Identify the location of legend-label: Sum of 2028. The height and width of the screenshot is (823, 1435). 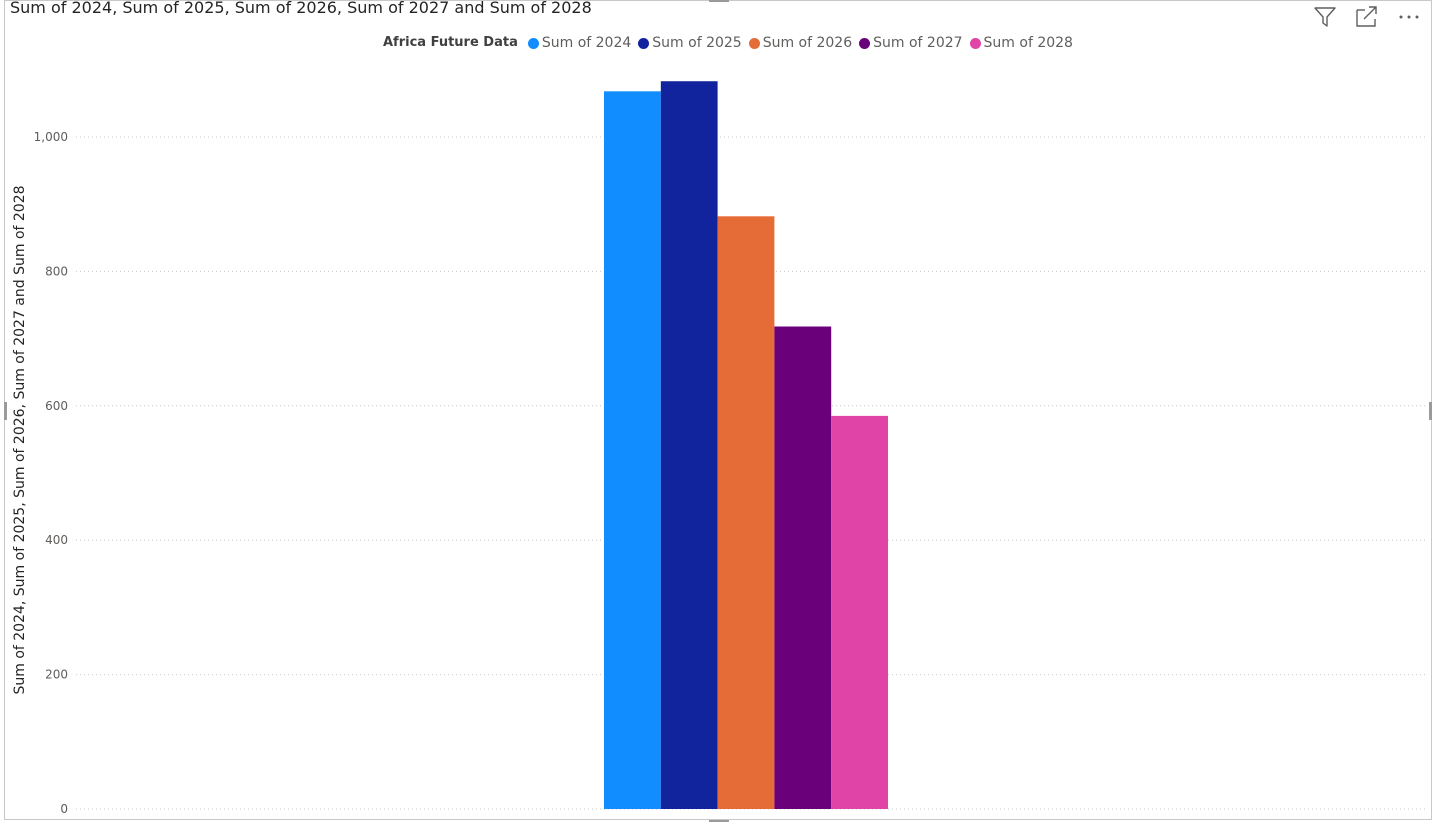
(1028, 43).